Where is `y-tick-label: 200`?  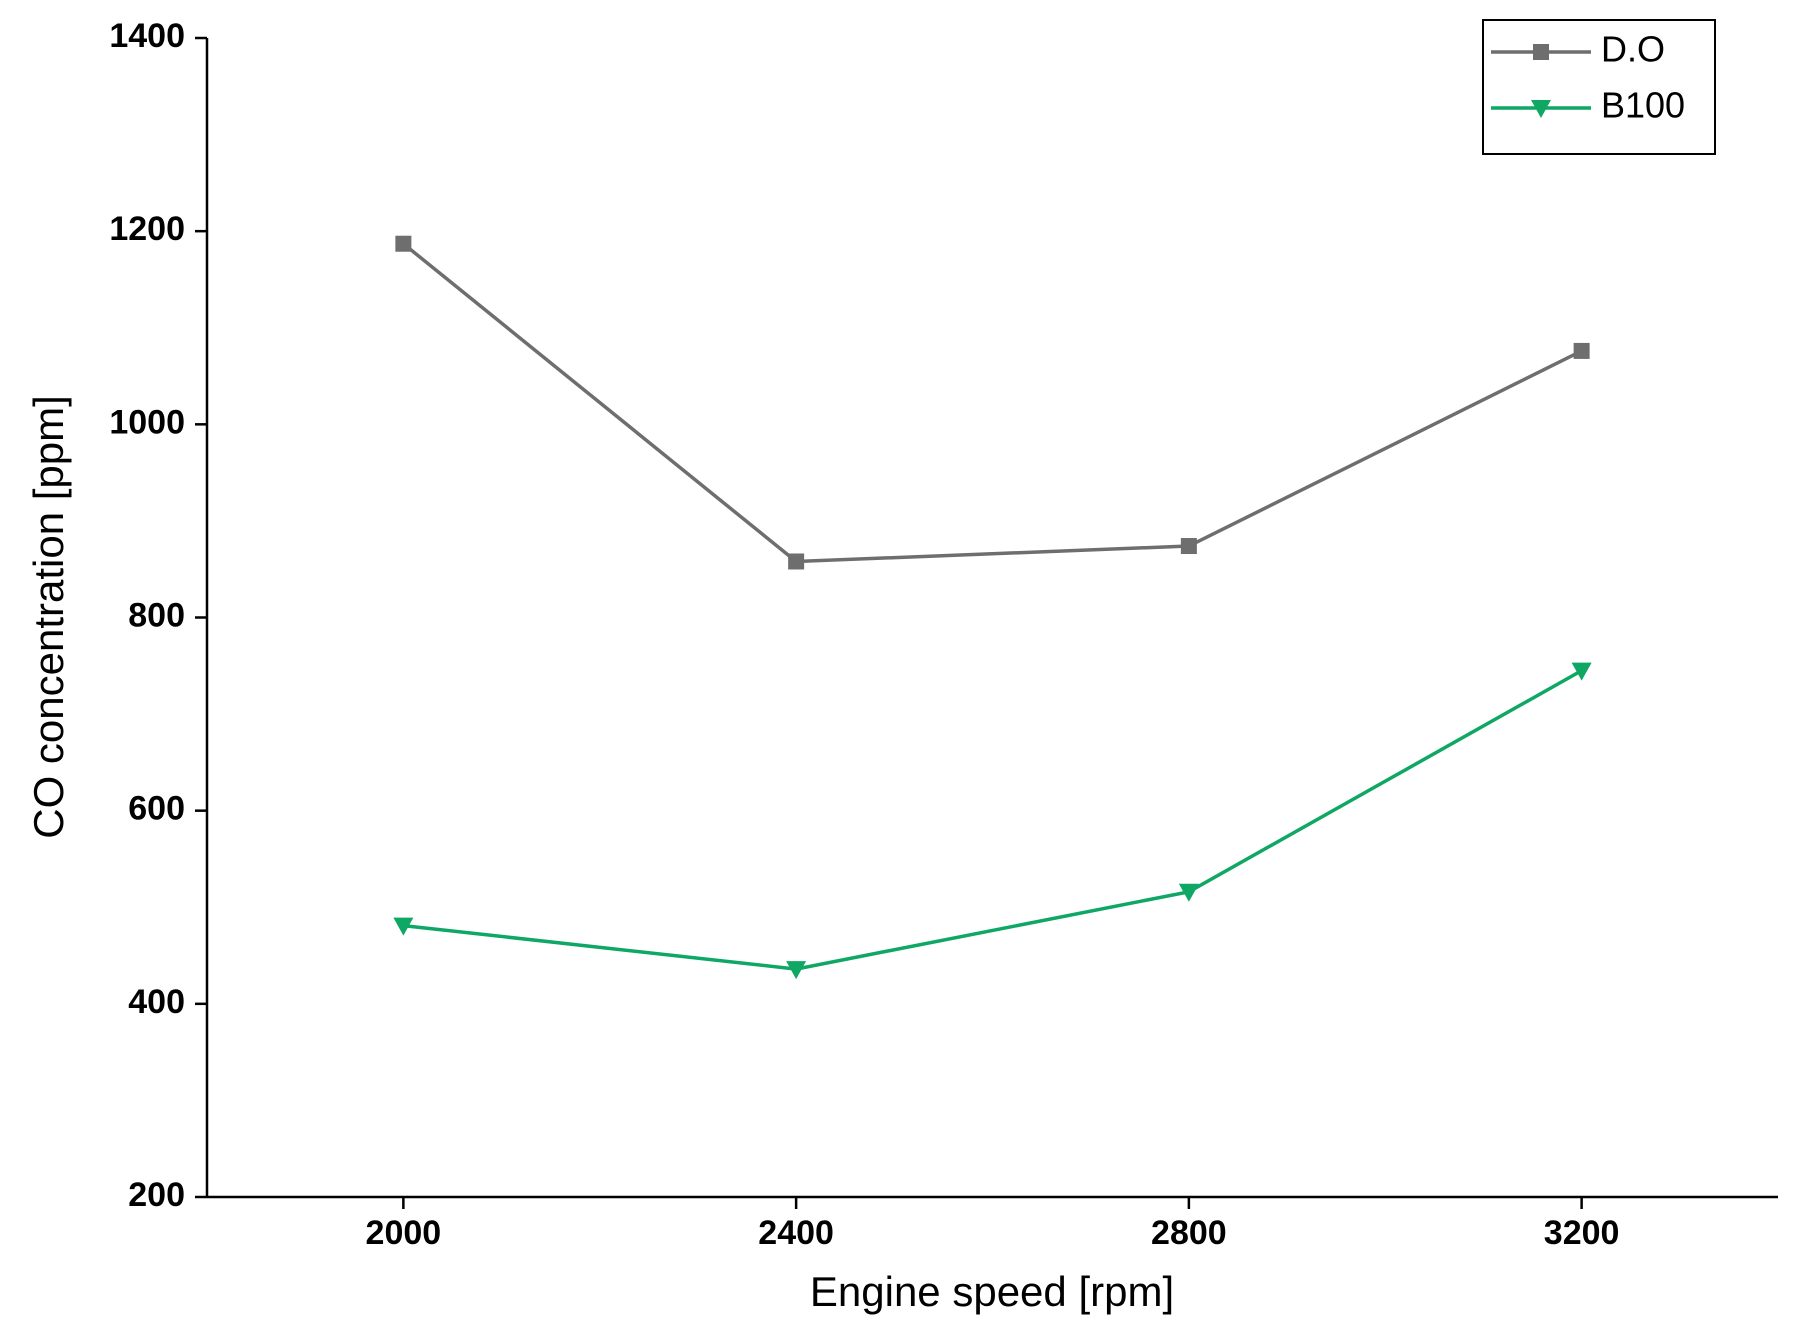 y-tick-label: 200 is located at coordinates (156, 1195).